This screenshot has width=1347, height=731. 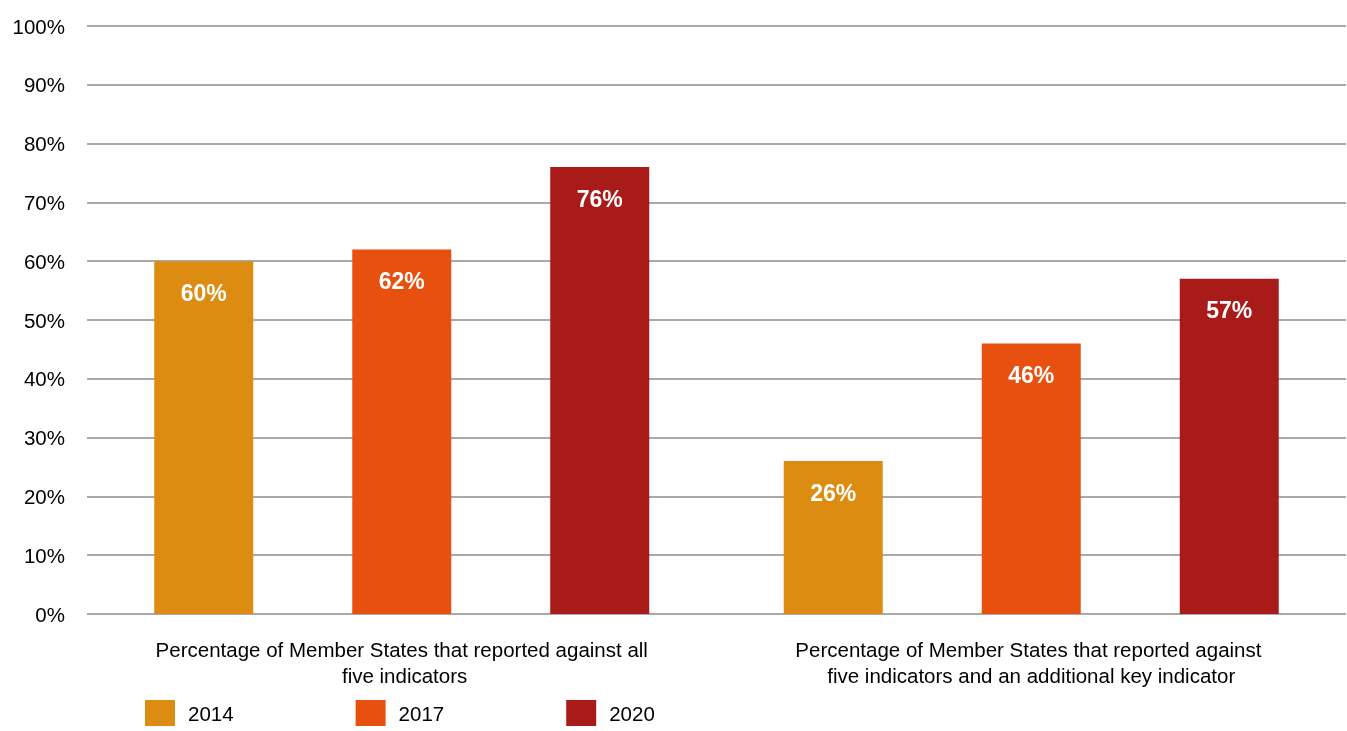 What do you see at coordinates (1031, 375) in the screenshot?
I see `data-label: 46%` at bounding box center [1031, 375].